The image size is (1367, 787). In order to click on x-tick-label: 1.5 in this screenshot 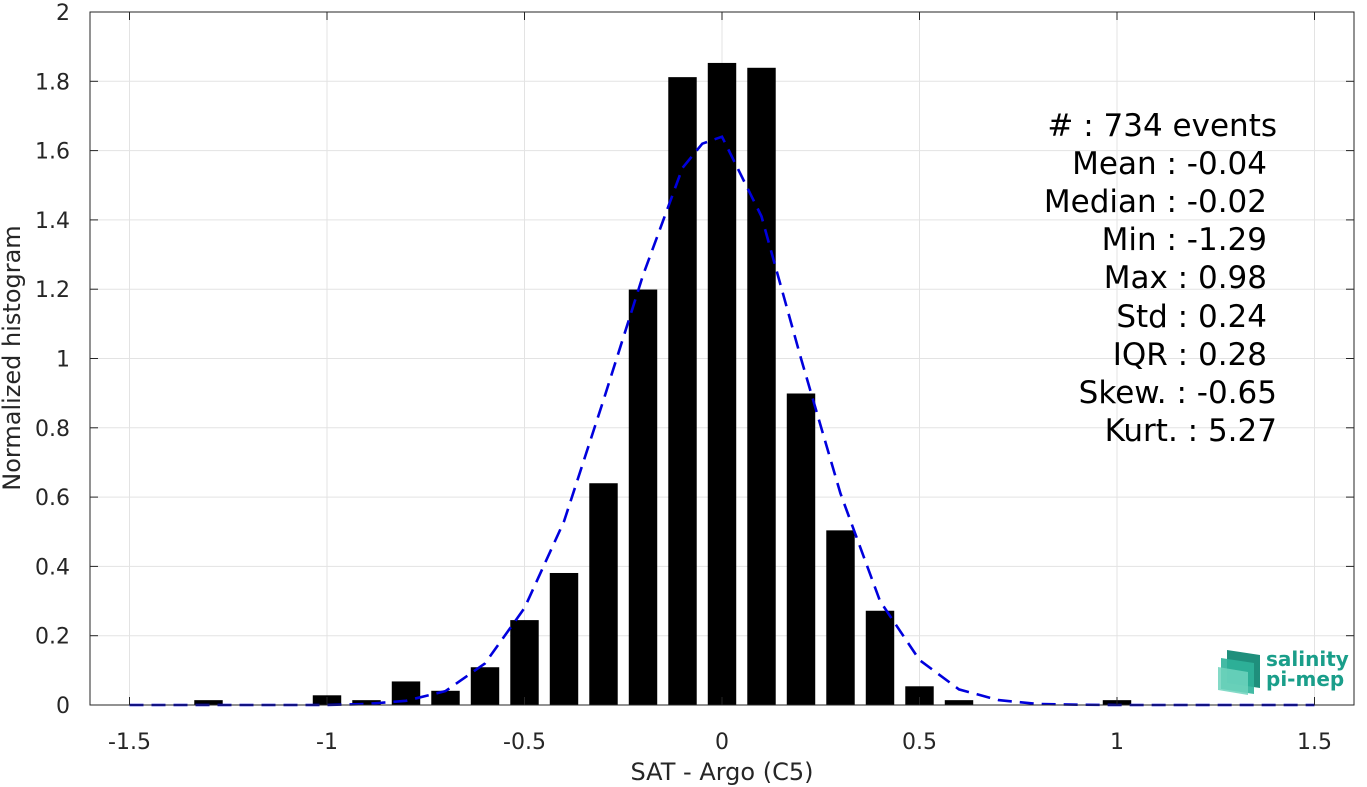, I will do `click(1314, 742)`.